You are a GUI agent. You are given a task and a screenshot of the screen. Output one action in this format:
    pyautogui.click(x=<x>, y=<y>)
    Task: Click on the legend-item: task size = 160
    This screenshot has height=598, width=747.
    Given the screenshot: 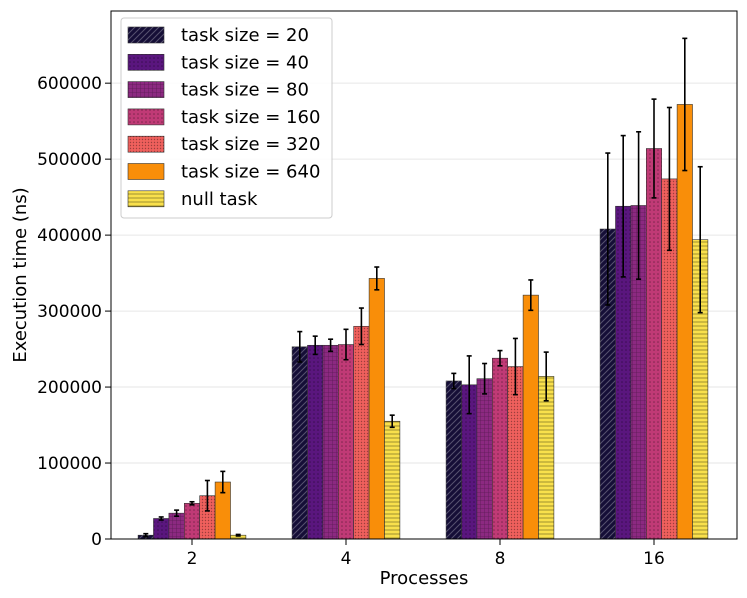 What is the action you would take?
    pyautogui.click(x=223, y=117)
    